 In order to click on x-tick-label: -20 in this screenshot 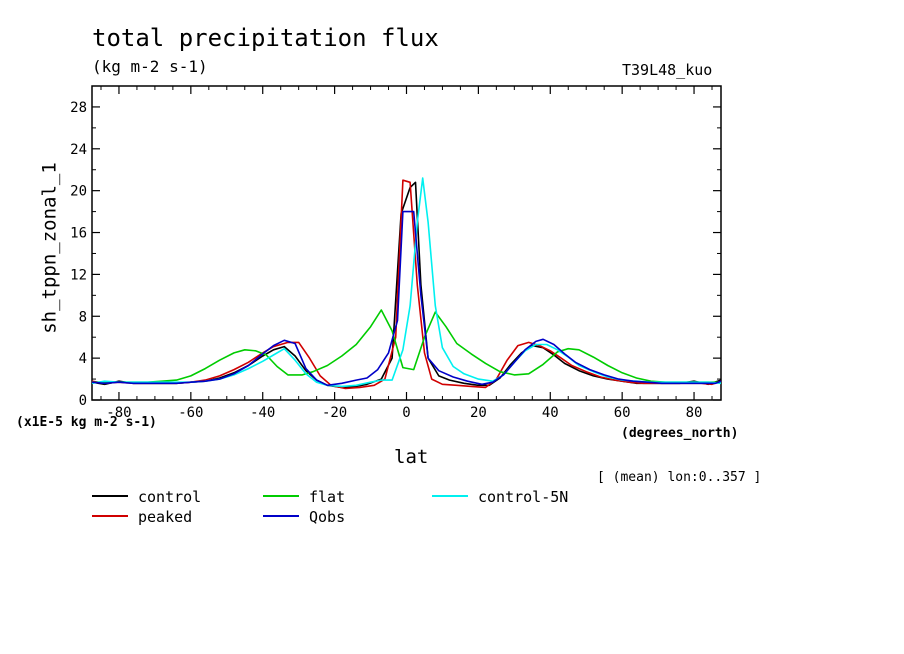, I will do `click(334, 413)`.